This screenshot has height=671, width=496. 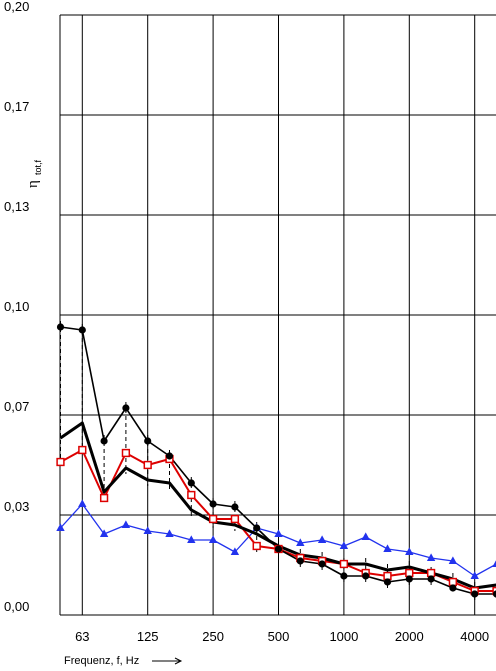 What do you see at coordinates (16, 7) in the screenshot?
I see `y-tick-label: 0,20` at bounding box center [16, 7].